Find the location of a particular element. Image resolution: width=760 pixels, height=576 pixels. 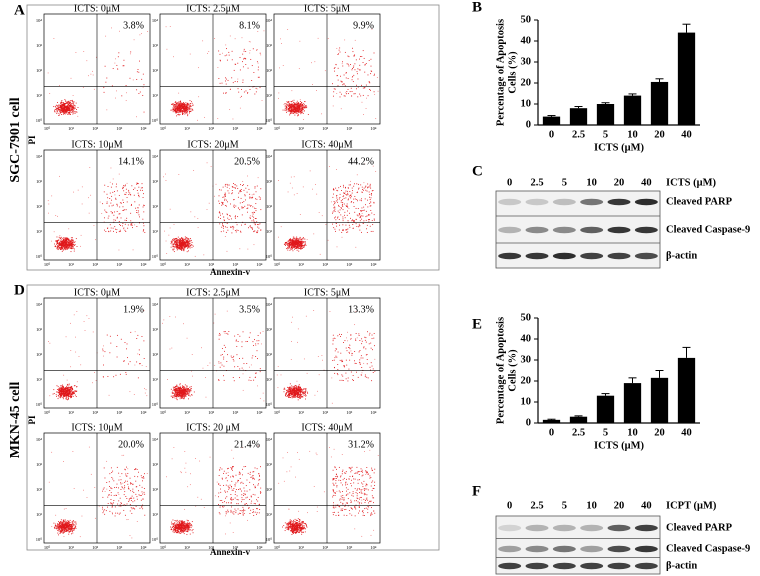

y-axis-label: PI is located at coordinates (32, 419).